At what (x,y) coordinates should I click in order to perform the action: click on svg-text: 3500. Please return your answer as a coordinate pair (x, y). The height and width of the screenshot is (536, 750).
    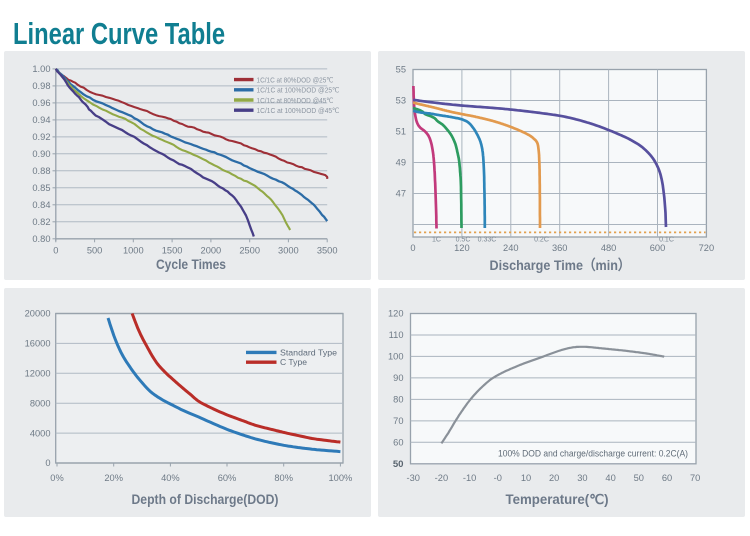
    Looking at the image, I should click on (327, 250).